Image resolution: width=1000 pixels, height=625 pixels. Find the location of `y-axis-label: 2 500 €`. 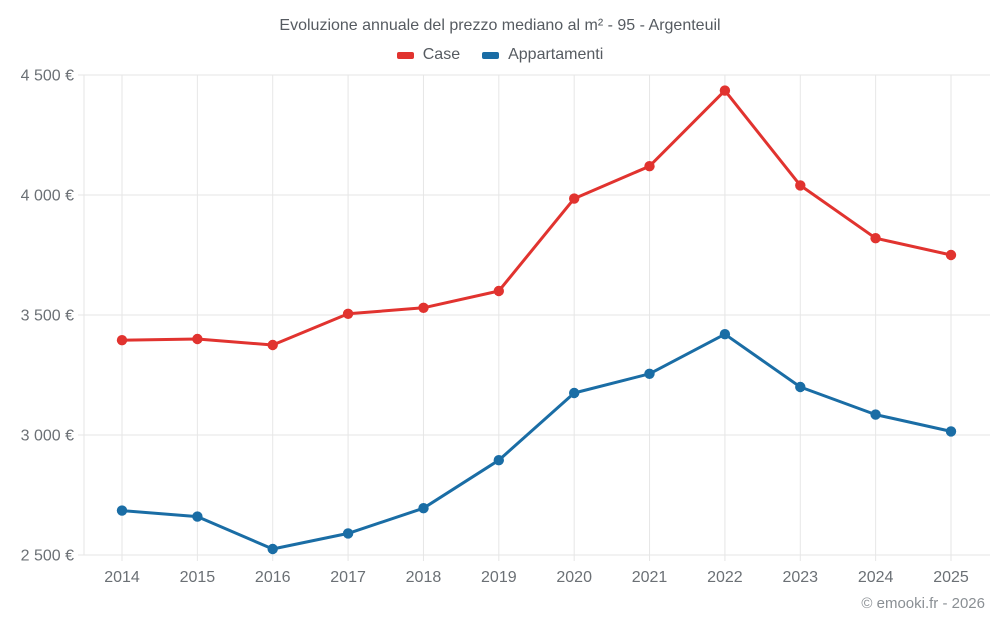

y-axis-label: 2 500 € is located at coordinates (47, 556).